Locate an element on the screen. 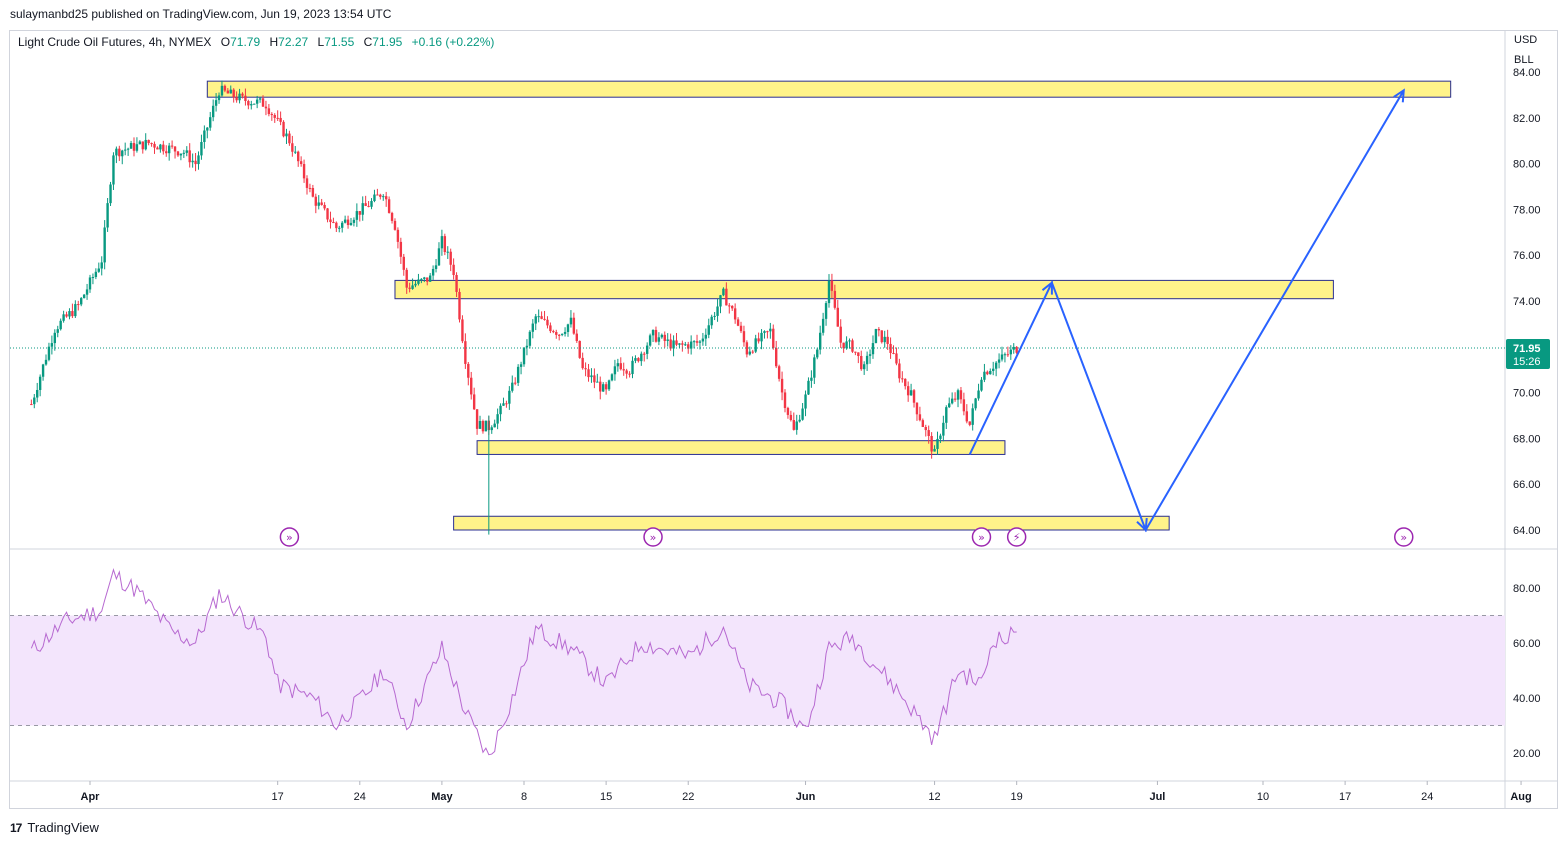 The height and width of the screenshot is (845, 1567). close-label: C is located at coordinates (368, 42).